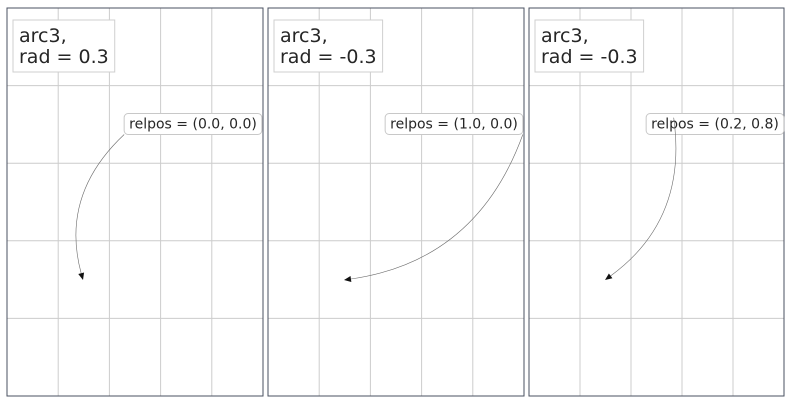 Image resolution: width=791 pixels, height=403 pixels. I want to click on subplot-title: arc3, rad = 0.3, so click(64, 46).